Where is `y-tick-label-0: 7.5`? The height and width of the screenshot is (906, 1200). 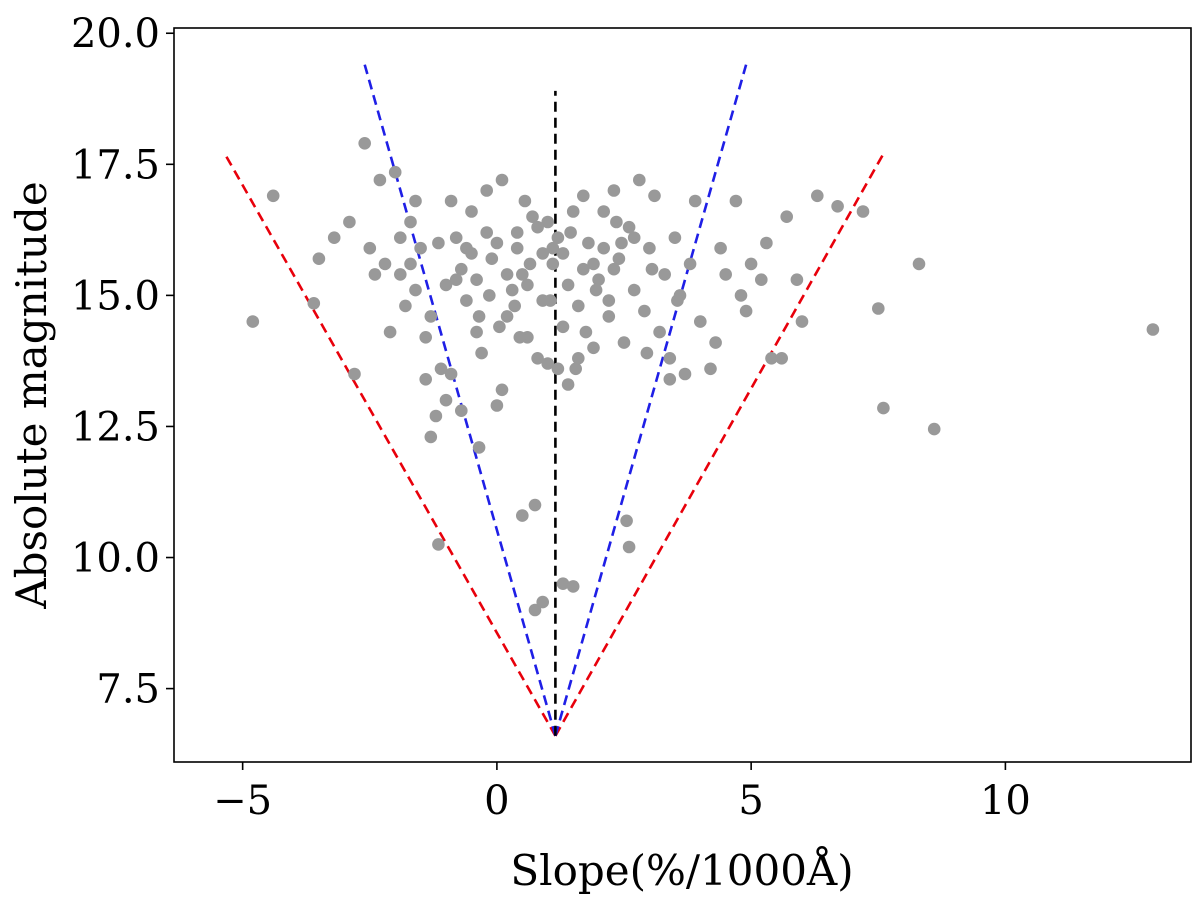 y-tick-label-0: 7.5 is located at coordinates (128, 690).